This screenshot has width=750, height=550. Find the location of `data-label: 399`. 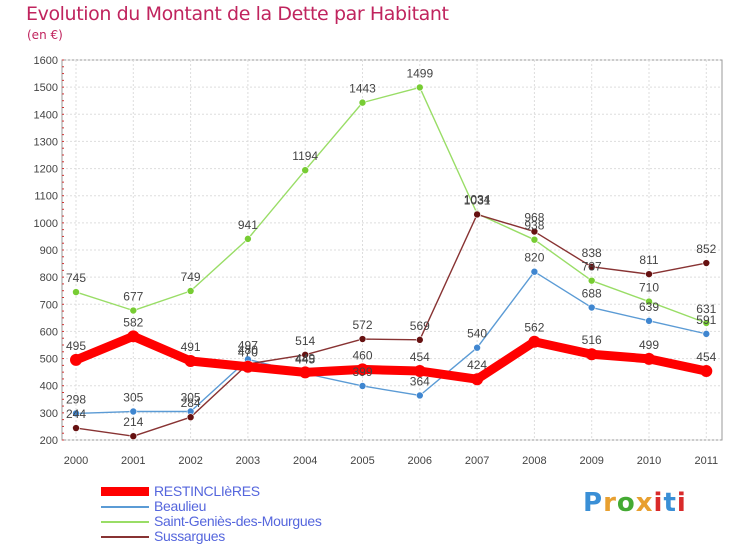

data-label: 399 is located at coordinates (362, 372).